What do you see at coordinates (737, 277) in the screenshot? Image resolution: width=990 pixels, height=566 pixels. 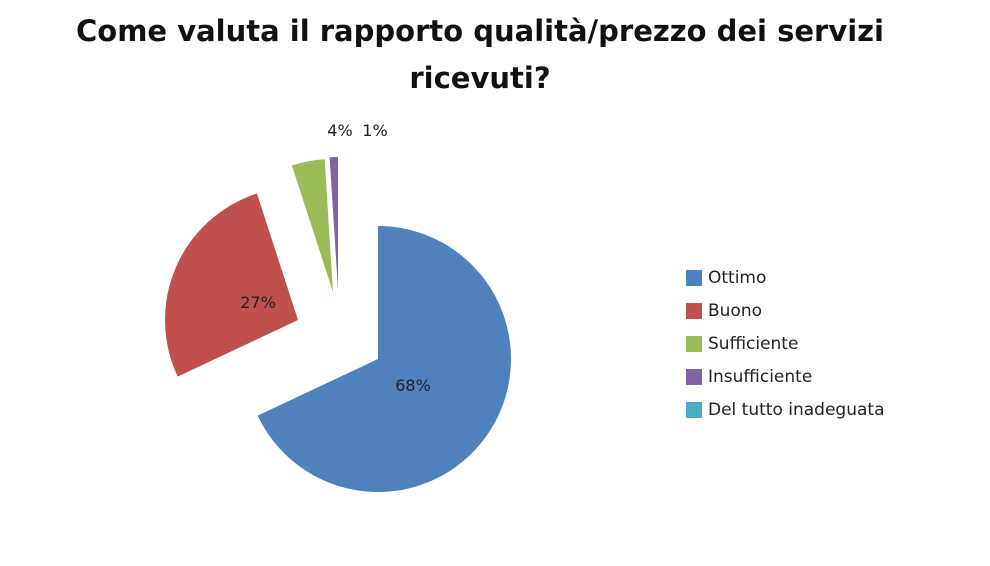 I see `legend-label: Ottimo` at bounding box center [737, 277].